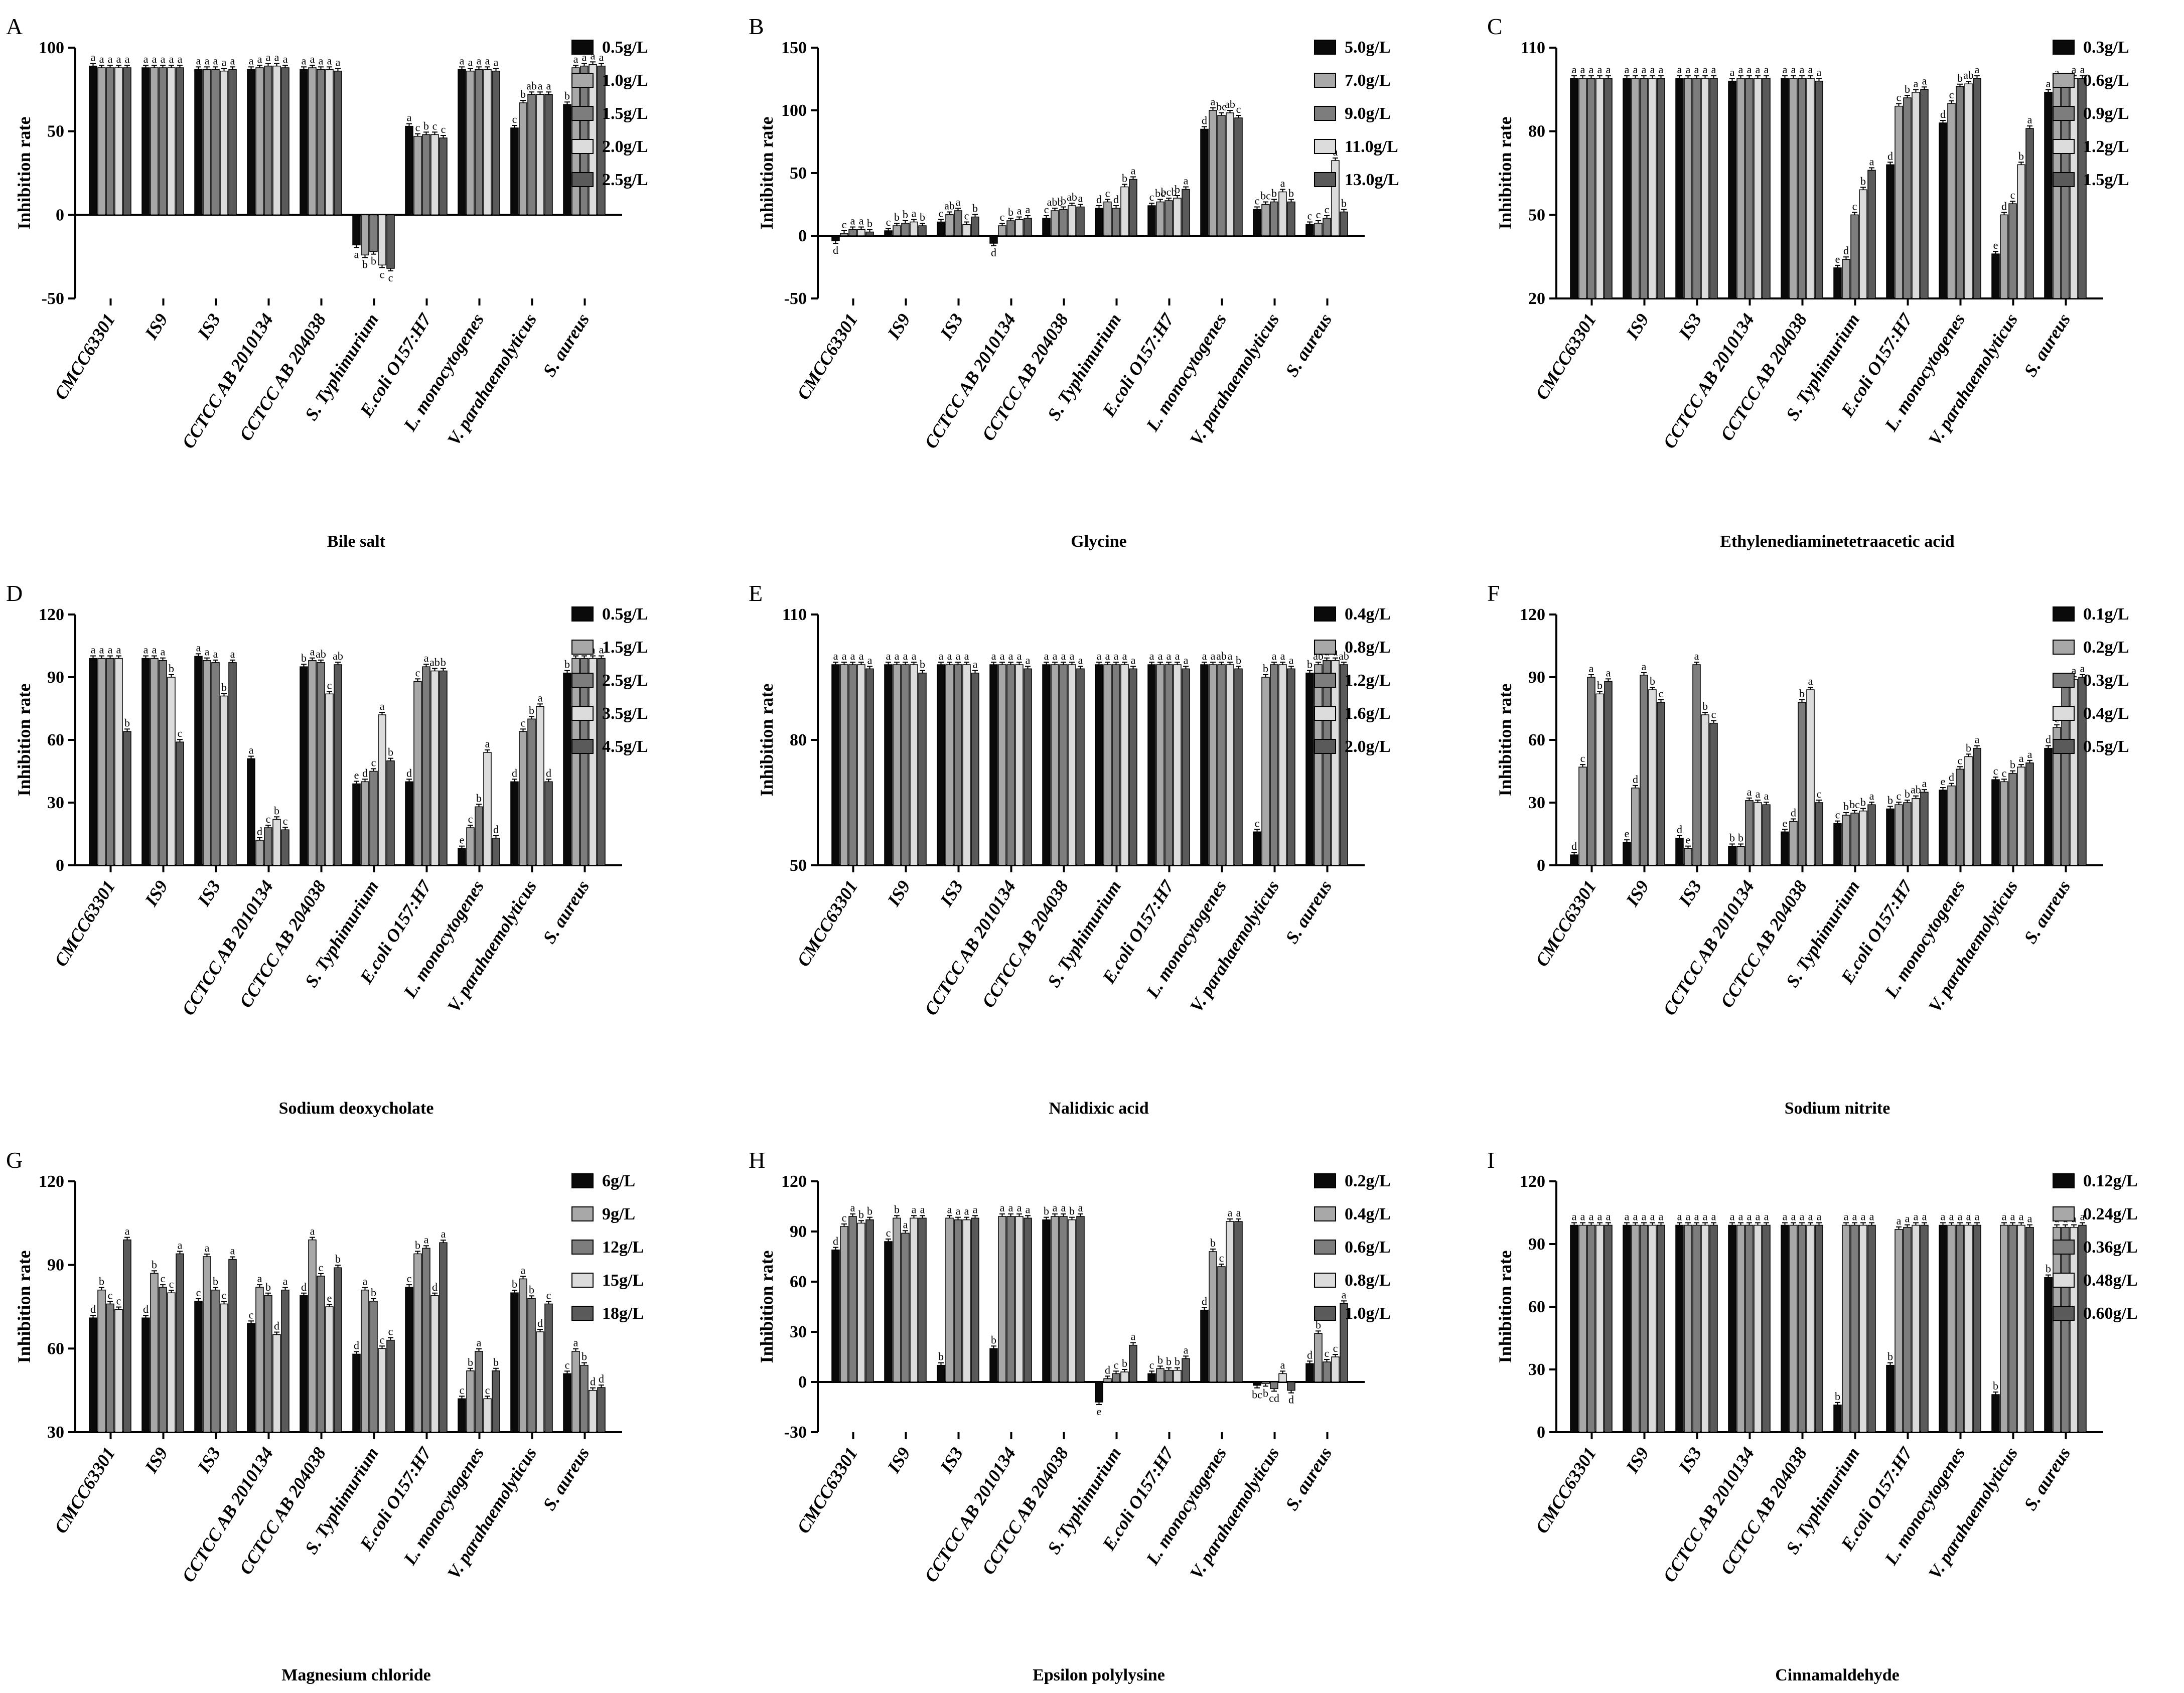 This screenshot has width=2184, height=1693. What do you see at coordinates (2110, 1313) in the screenshot?
I see `legend-label: 0.60g/L` at bounding box center [2110, 1313].